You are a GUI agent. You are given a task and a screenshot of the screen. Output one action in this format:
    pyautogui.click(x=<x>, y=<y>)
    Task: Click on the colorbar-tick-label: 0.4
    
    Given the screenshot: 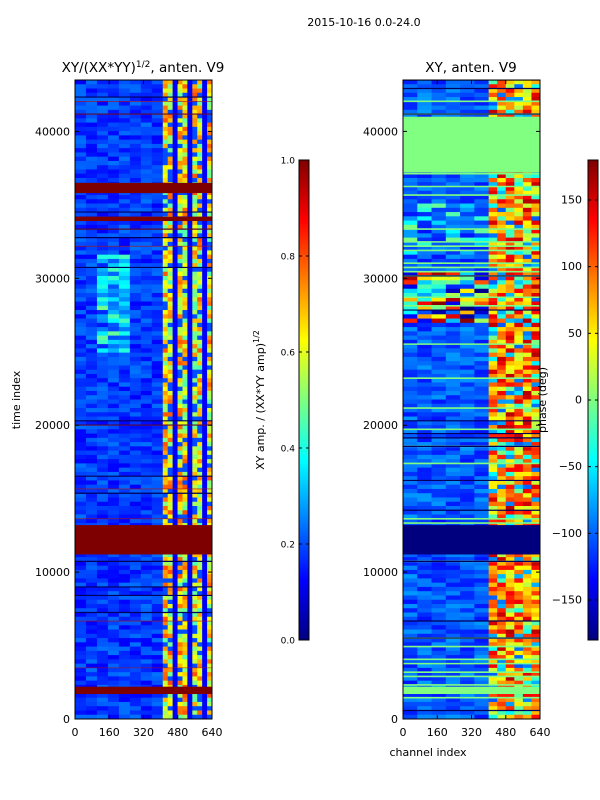 What is the action you would take?
    pyautogui.click(x=288, y=450)
    